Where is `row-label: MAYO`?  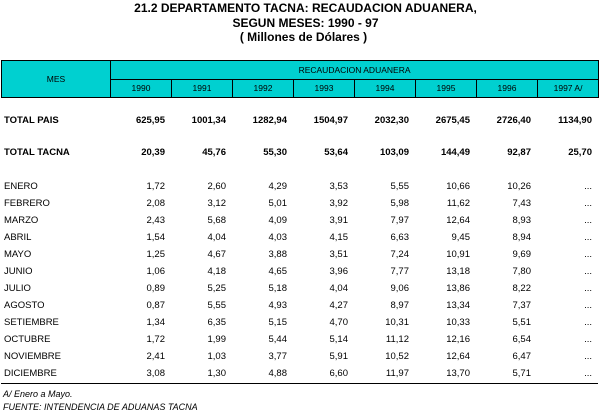
row-label: MAYO is located at coordinates (18, 254).